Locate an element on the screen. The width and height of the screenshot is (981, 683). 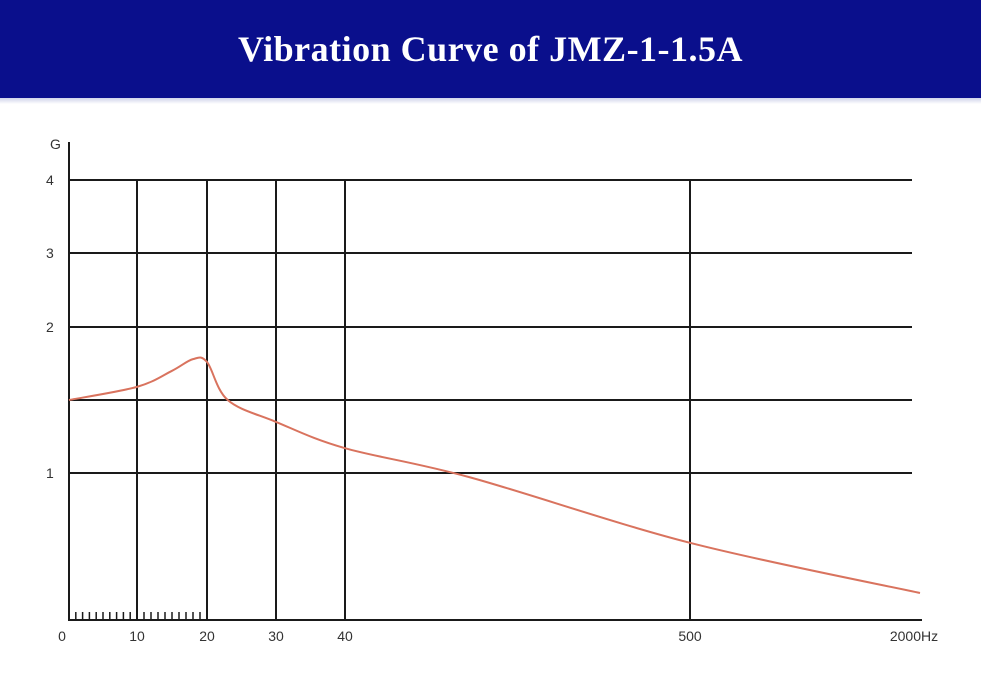
y-tick-label: 4 is located at coordinates (50, 180).